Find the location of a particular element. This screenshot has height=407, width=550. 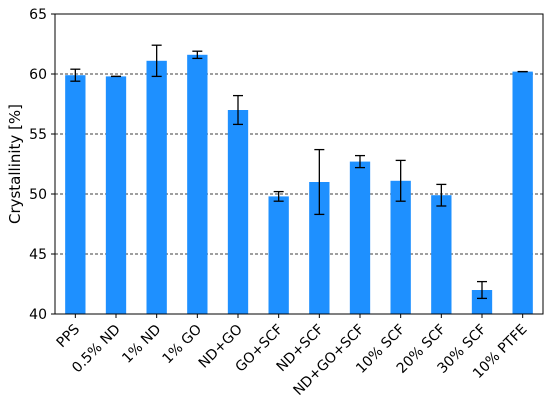

x-tick-label: 1% ND is located at coordinates (141, 344).